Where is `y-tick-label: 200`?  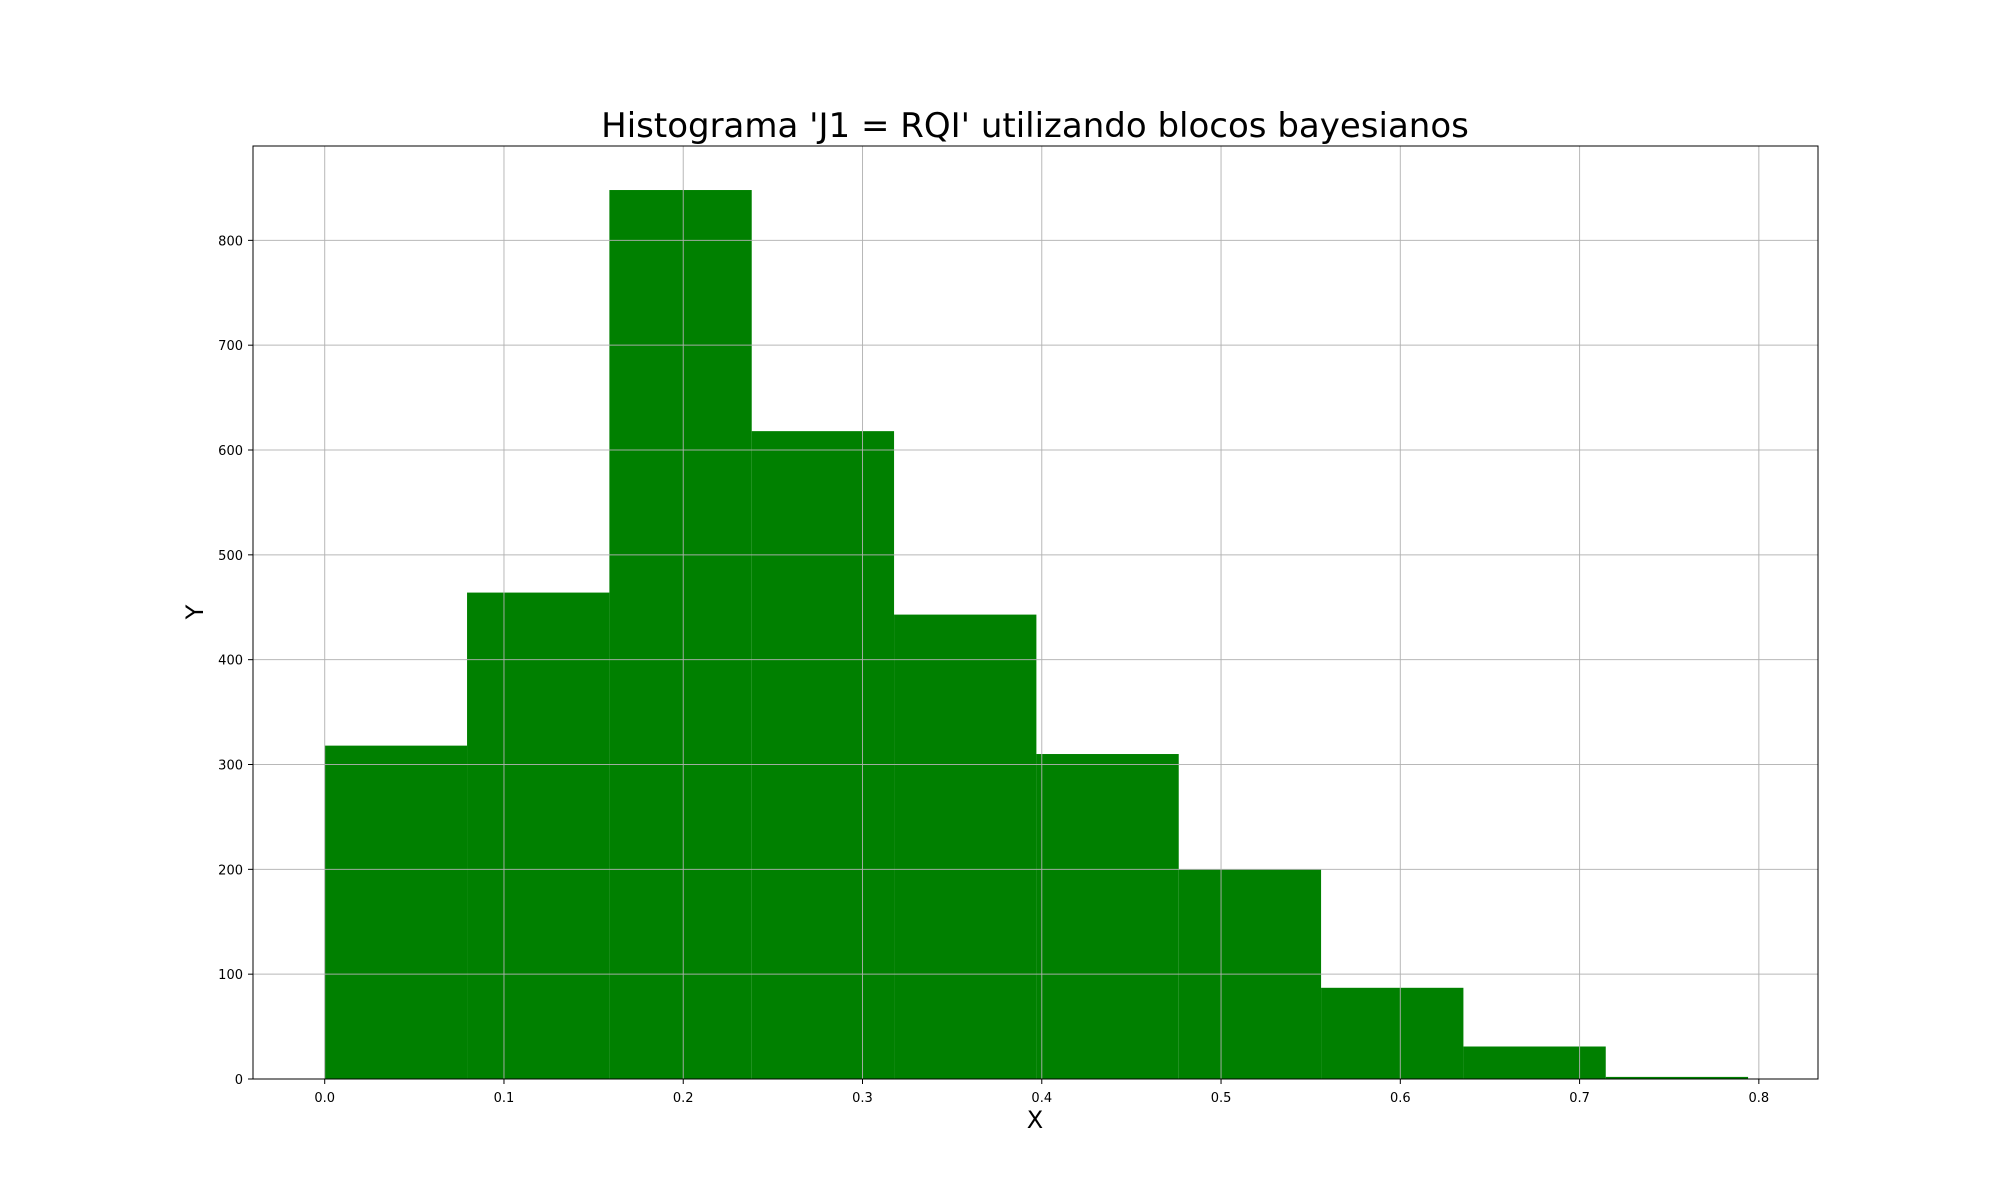 y-tick-label: 200 is located at coordinates (230, 870).